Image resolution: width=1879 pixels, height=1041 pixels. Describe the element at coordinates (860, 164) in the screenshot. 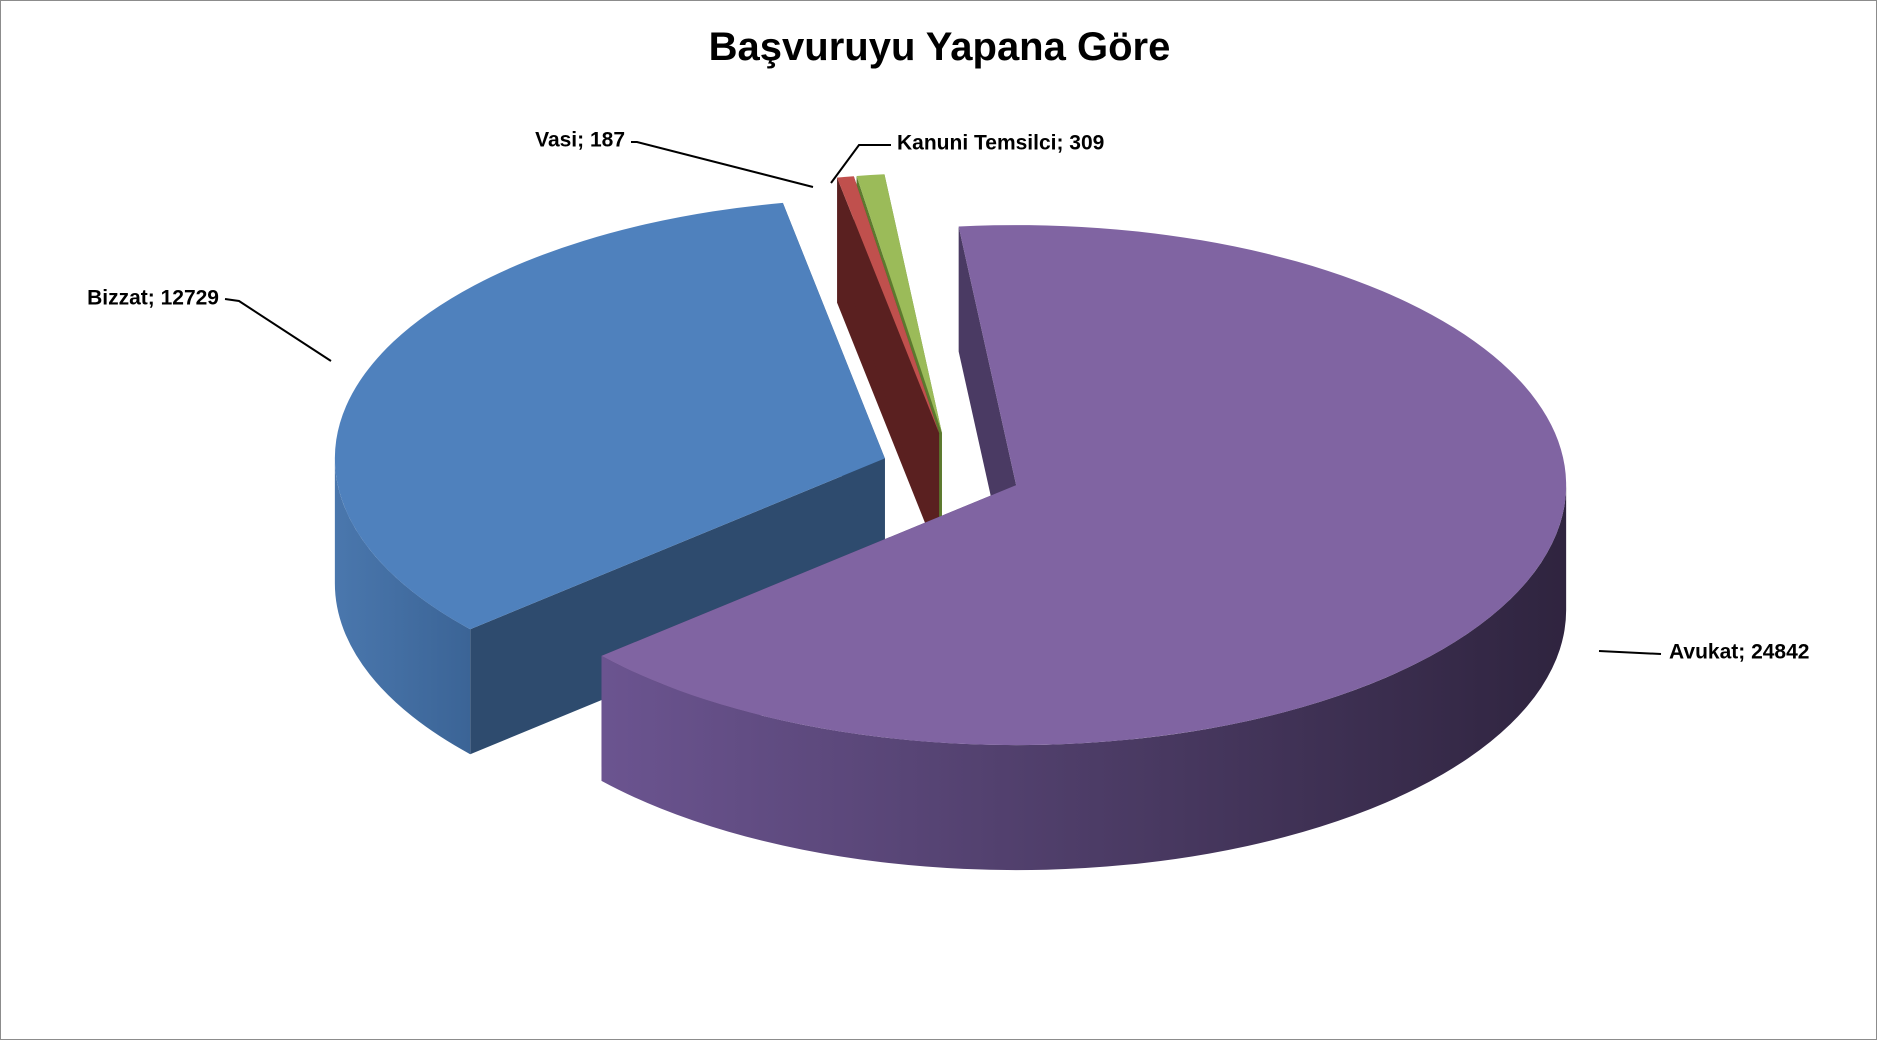

I see `leader-line-kanuni-temsilci` at that location.